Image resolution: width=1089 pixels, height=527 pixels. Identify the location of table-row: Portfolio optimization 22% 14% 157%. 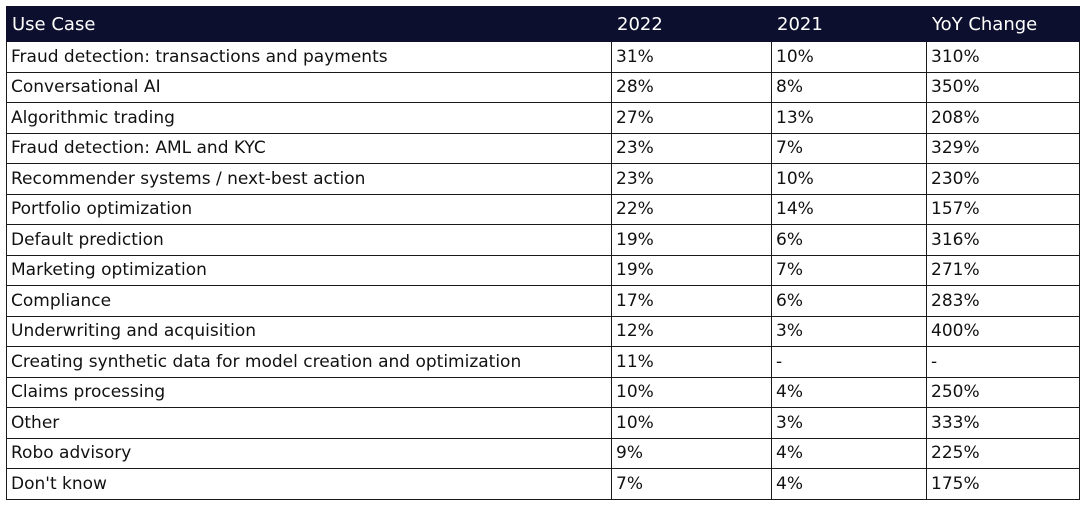
(543, 209).